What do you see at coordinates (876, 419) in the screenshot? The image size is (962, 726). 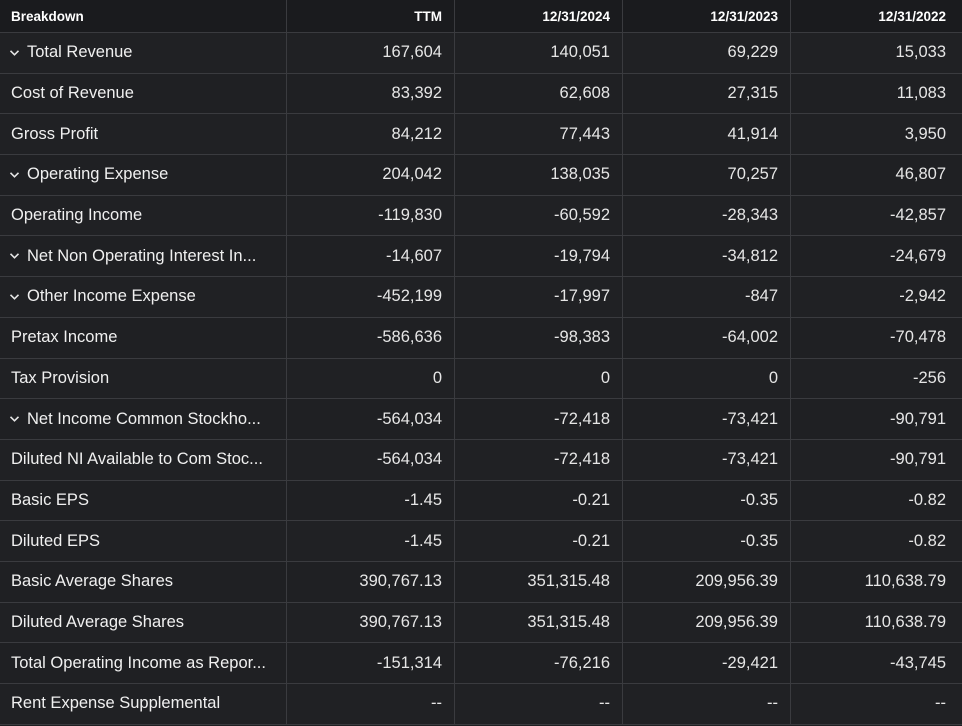 I see `value-cell: -90,791` at bounding box center [876, 419].